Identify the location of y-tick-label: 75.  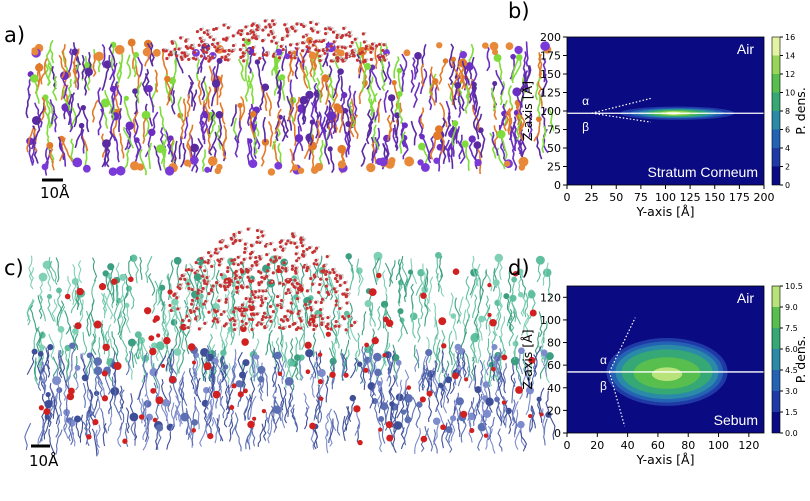
(554, 130).